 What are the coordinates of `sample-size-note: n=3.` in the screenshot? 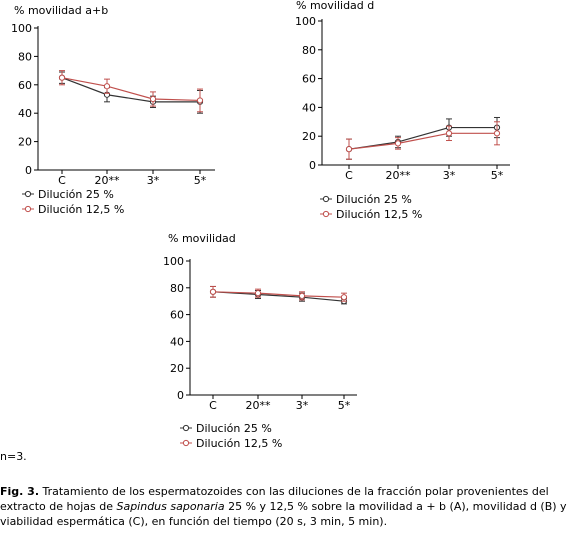 It's located at (13, 456).